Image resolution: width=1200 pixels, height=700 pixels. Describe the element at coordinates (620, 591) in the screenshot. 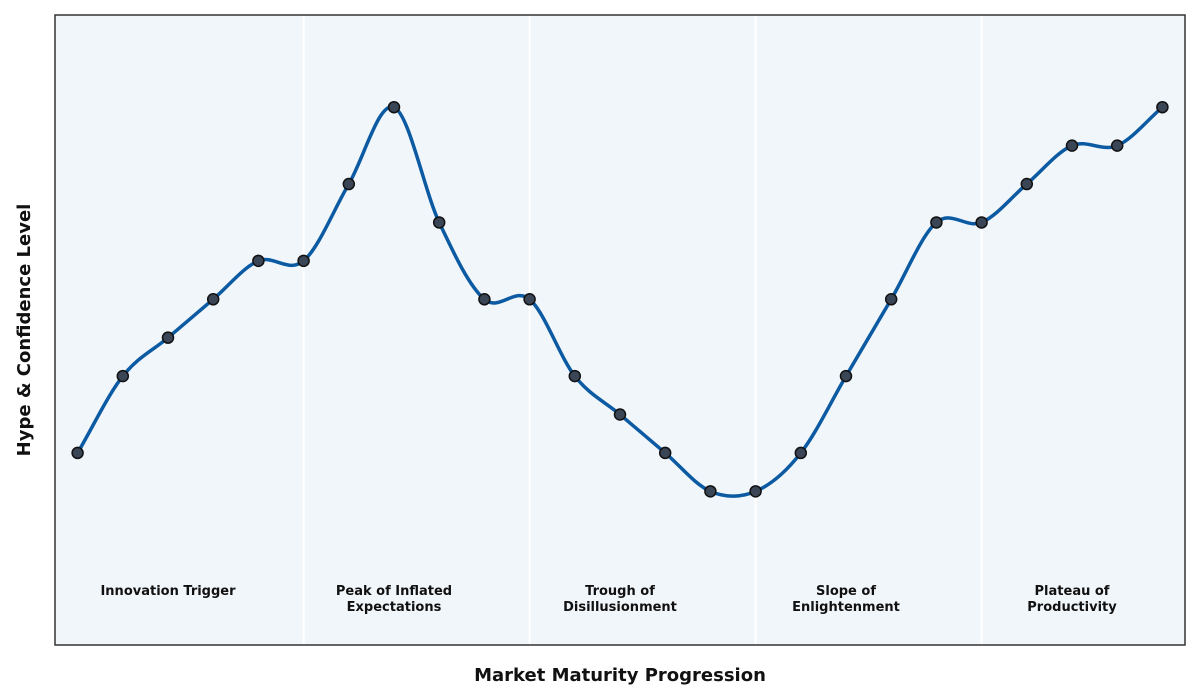

I see `phase-label-line: Trough of` at that location.